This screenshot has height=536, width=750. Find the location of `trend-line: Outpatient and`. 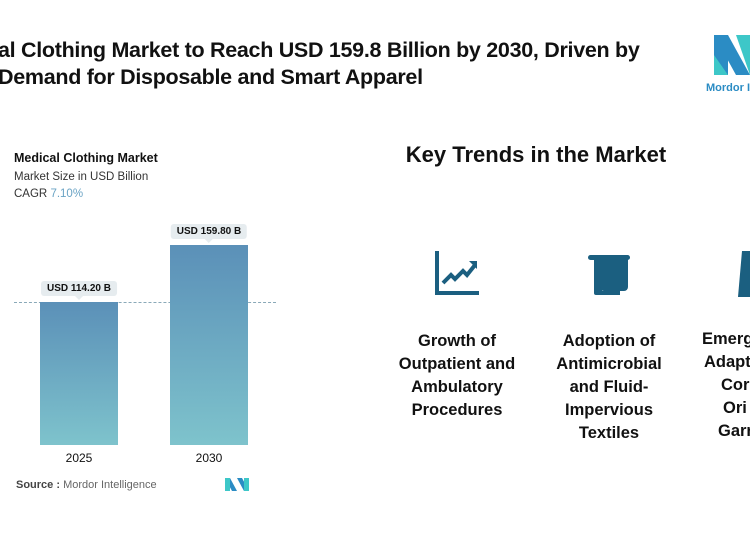

trend-line: Outpatient and is located at coordinates (457, 364).